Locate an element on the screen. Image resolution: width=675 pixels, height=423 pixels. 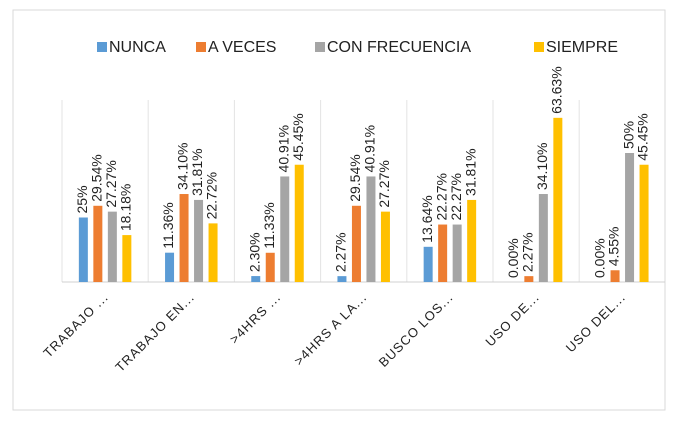
data-label: 25% is located at coordinates (82, 199).